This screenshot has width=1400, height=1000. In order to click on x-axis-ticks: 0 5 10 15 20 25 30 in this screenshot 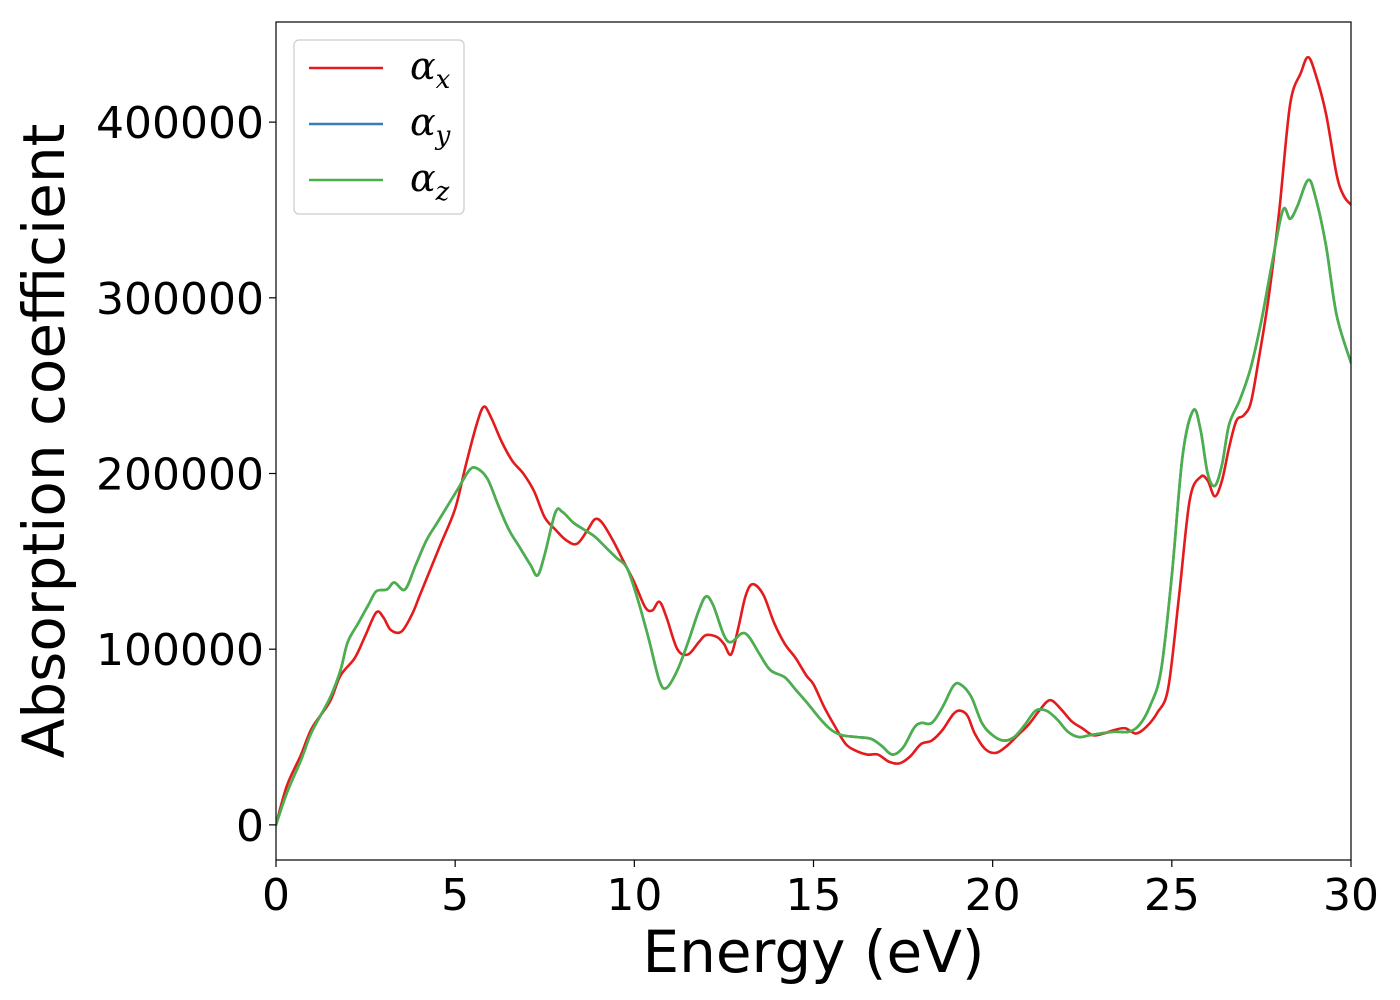, I will do `click(820, 890)`.